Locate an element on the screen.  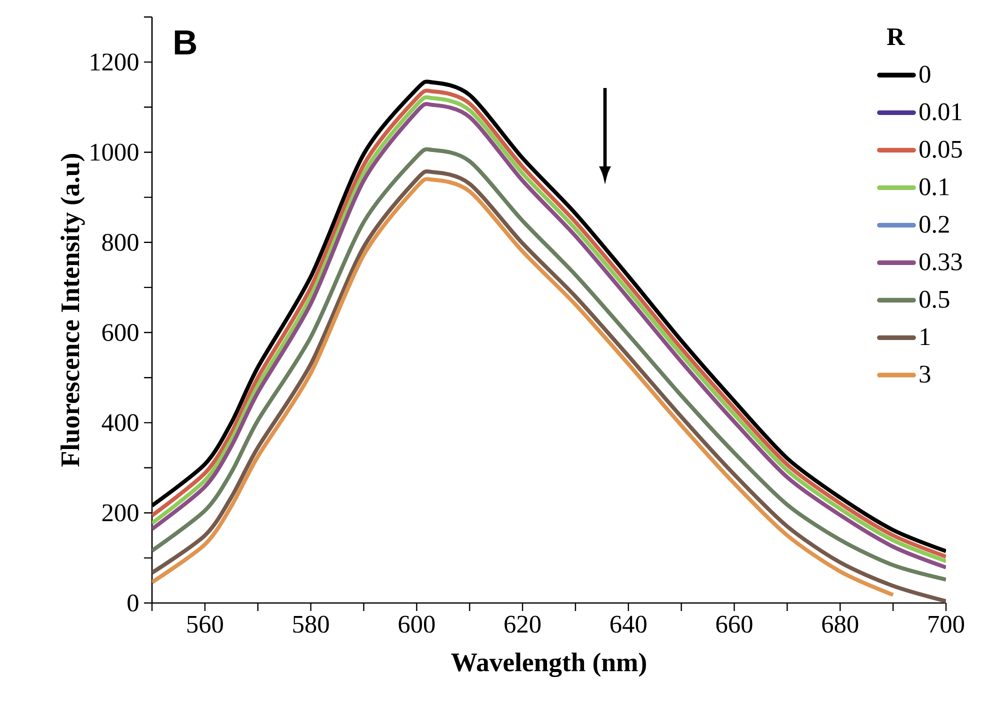
y-tick-label: 1000 is located at coordinates (114, 152).